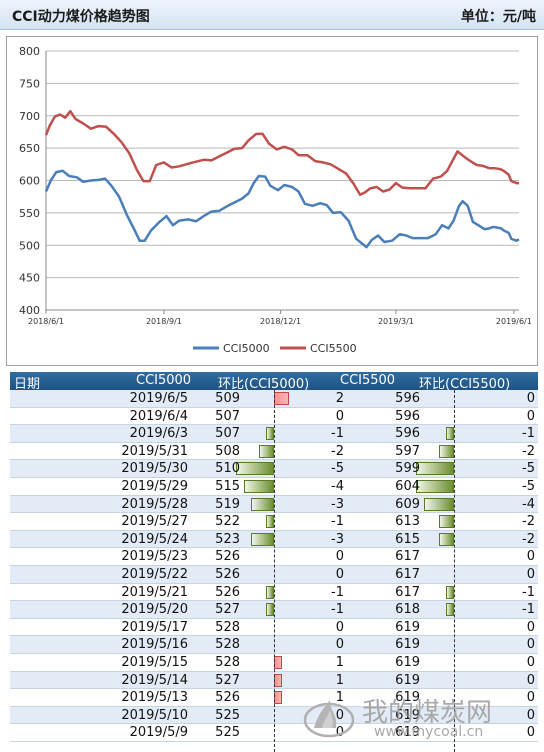 This screenshot has height=752, width=544. I want to click on zero-line-cci5500, so click(454, 571).